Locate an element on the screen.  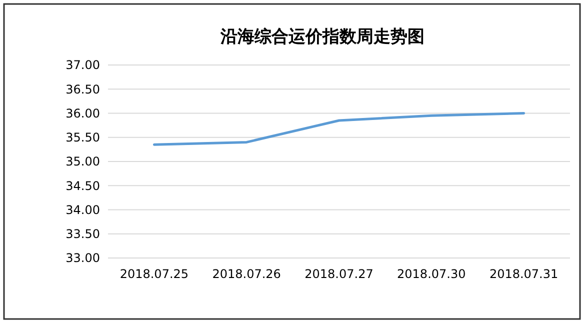
chart-title: 沿海综合运价指数周走势图 is located at coordinates (322, 37).